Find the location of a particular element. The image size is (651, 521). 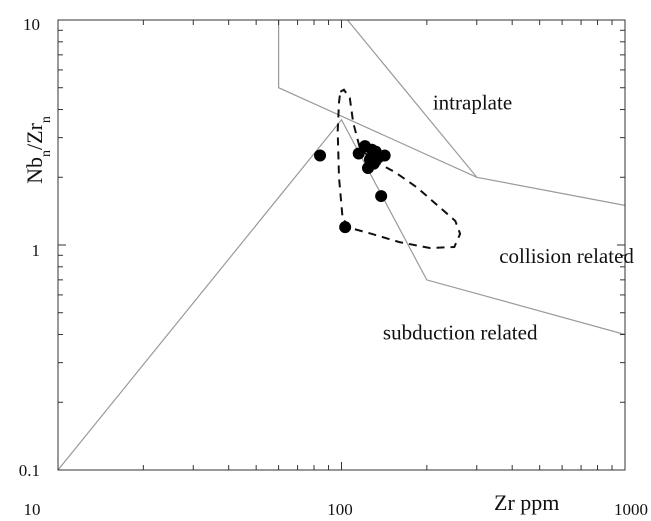

y-tick-labels: 0.1 1 10 is located at coordinates (29, 247).